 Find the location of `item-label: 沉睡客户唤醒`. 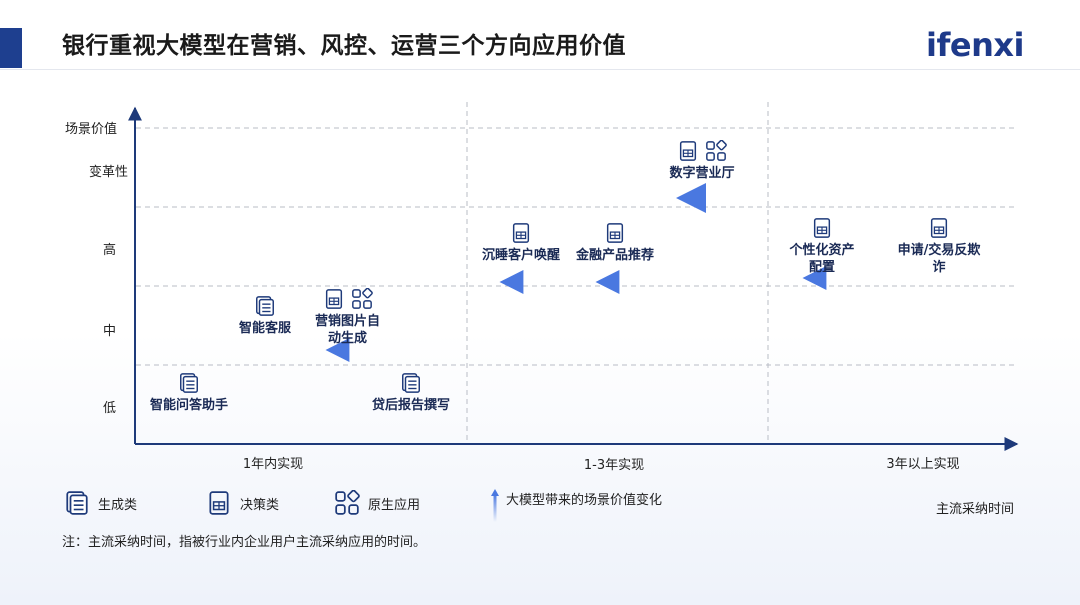

item-label: 沉睡客户唤醒 is located at coordinates (520, 255).